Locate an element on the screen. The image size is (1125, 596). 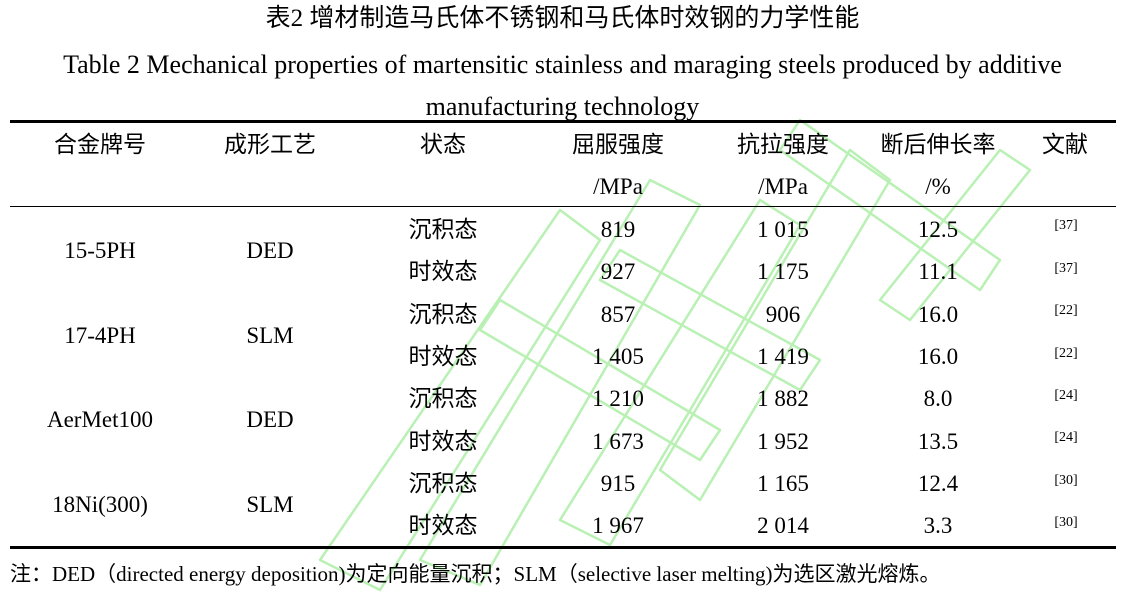
yield-cell: 1 405 is located at coordinates (618, 356).